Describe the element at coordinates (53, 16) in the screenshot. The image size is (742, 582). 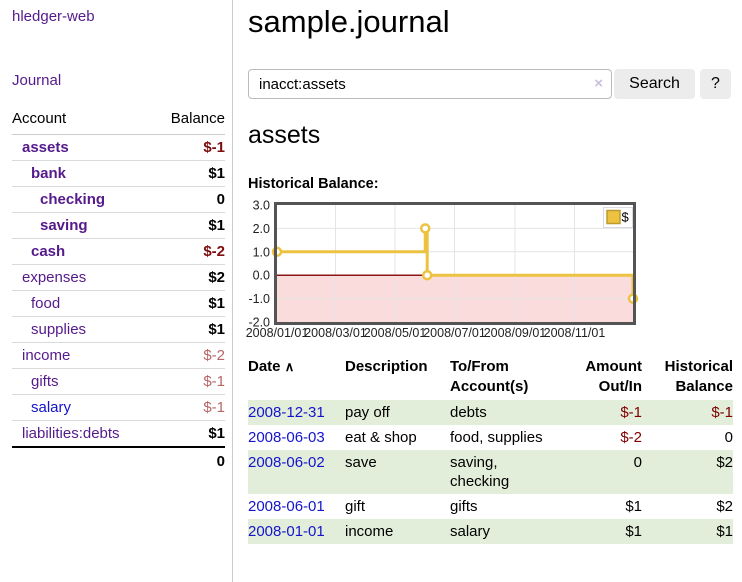
I see `app-brand-link: hledger-web` at that location.